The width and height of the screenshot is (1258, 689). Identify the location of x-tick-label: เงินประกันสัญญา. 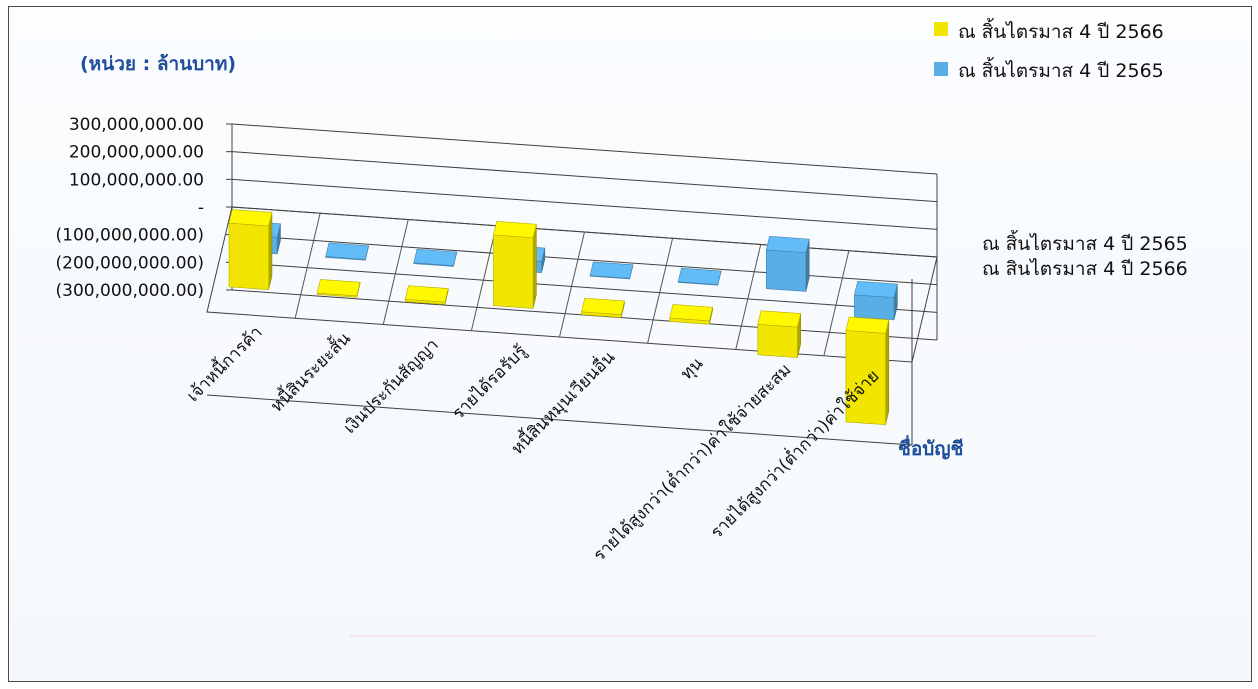
(391, 386).